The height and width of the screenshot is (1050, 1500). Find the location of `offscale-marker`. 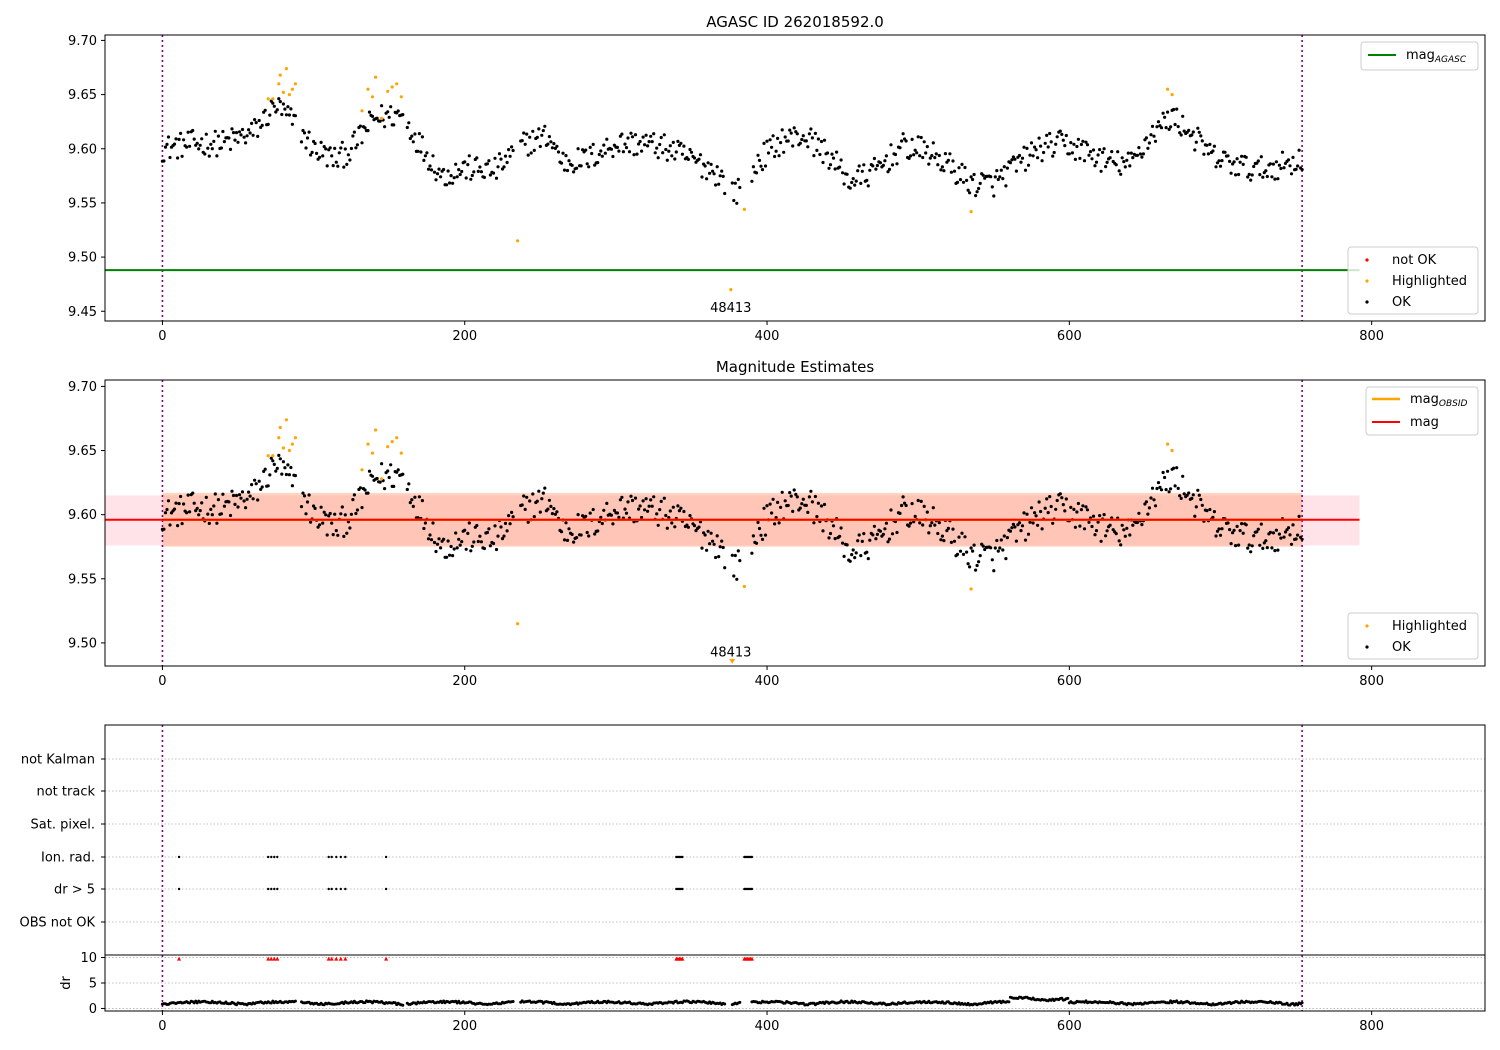

offscale-marker is located at coordinates (732, 661).